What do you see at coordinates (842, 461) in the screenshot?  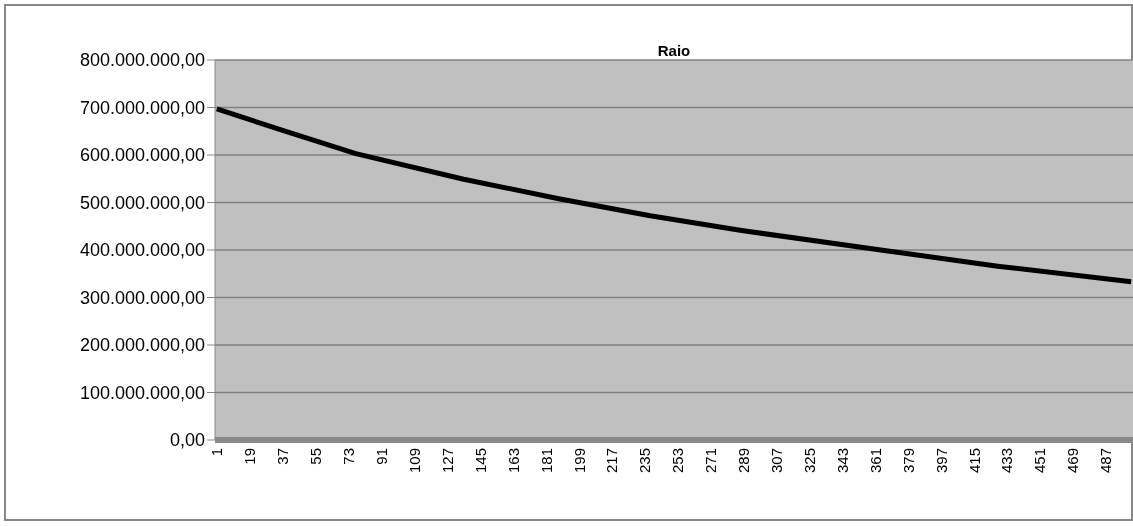 I see `x-tick-label: 343` at bounding box center [842, 461].